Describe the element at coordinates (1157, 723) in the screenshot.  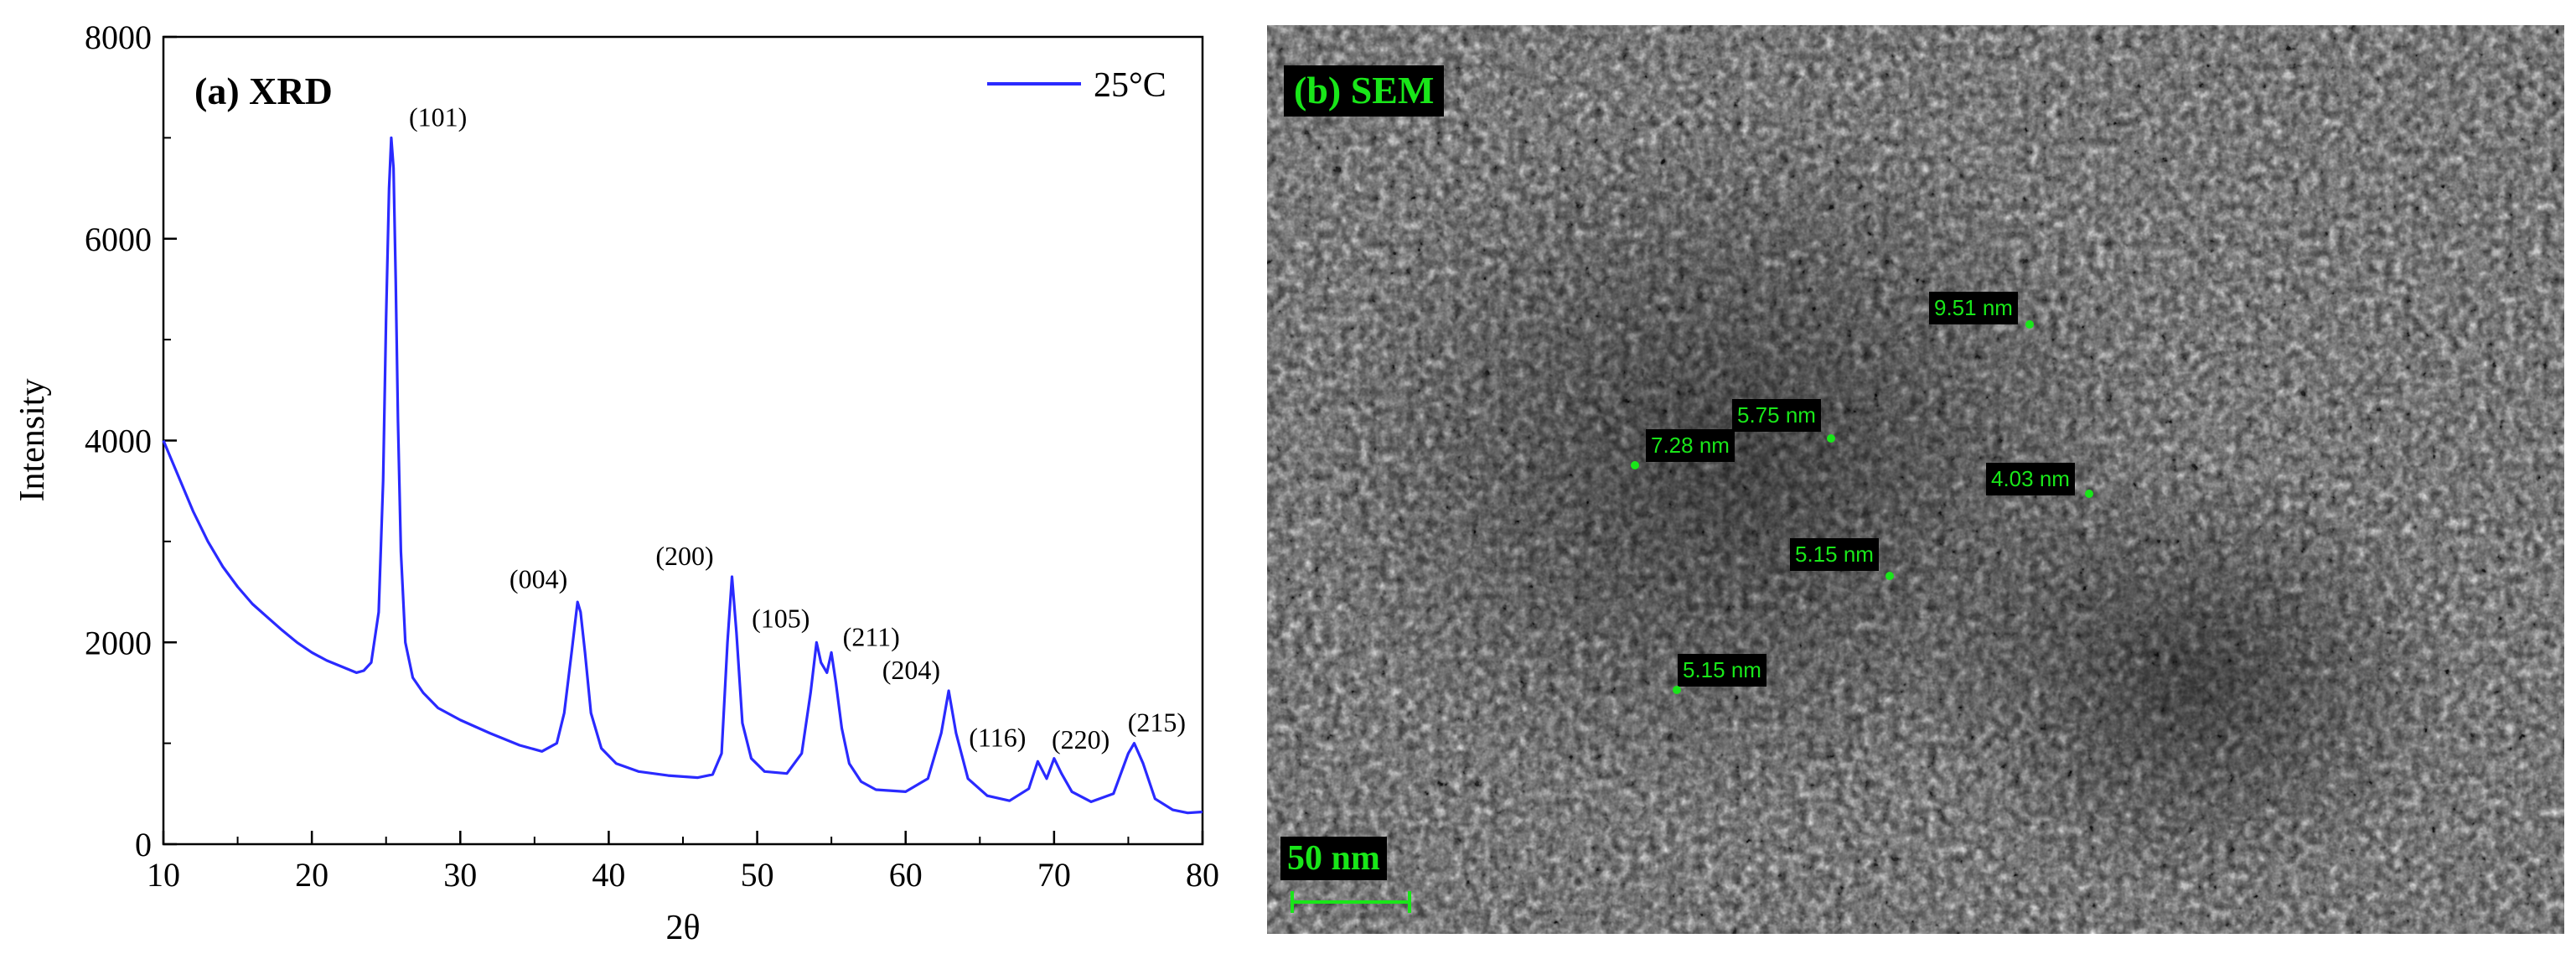
I see `peak-annotation: (215)` at that location.